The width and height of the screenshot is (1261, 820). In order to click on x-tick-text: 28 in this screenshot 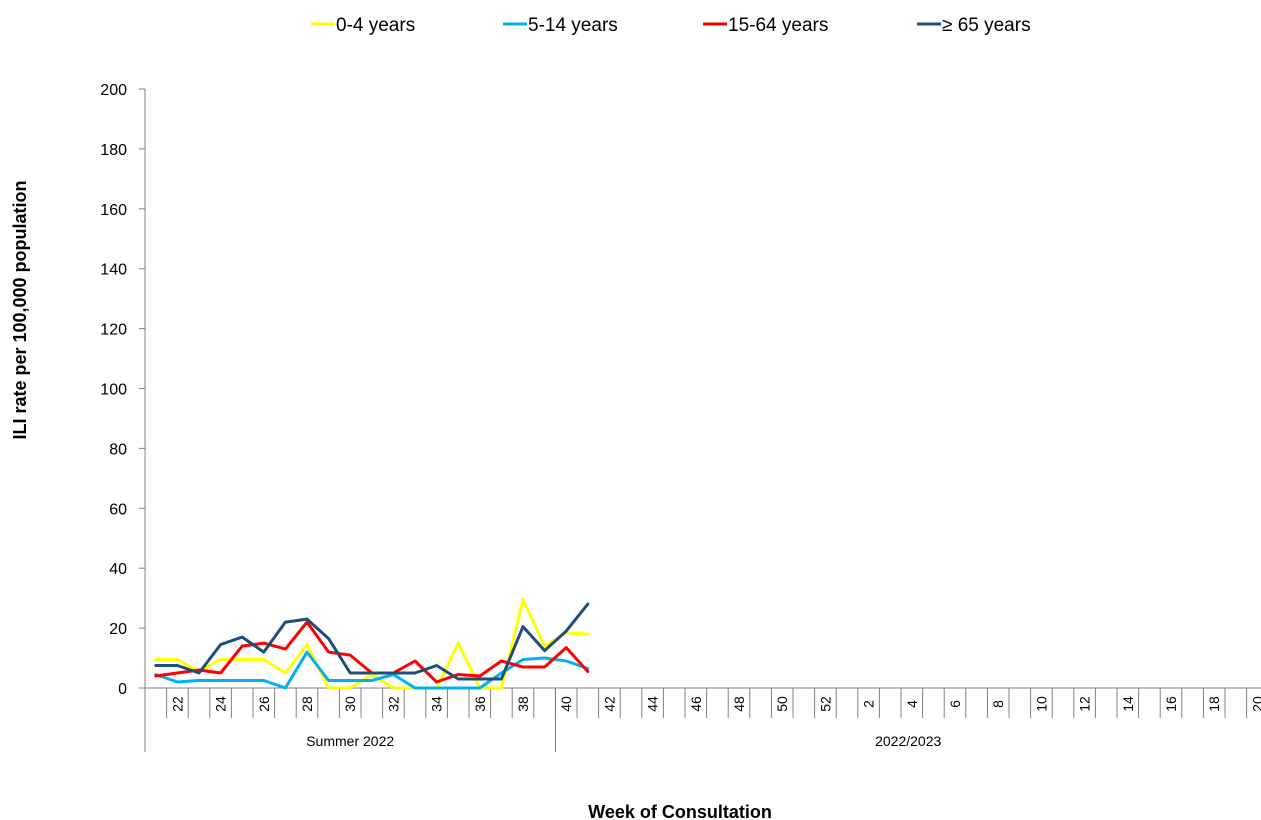, I will do `click(307, 704)`.